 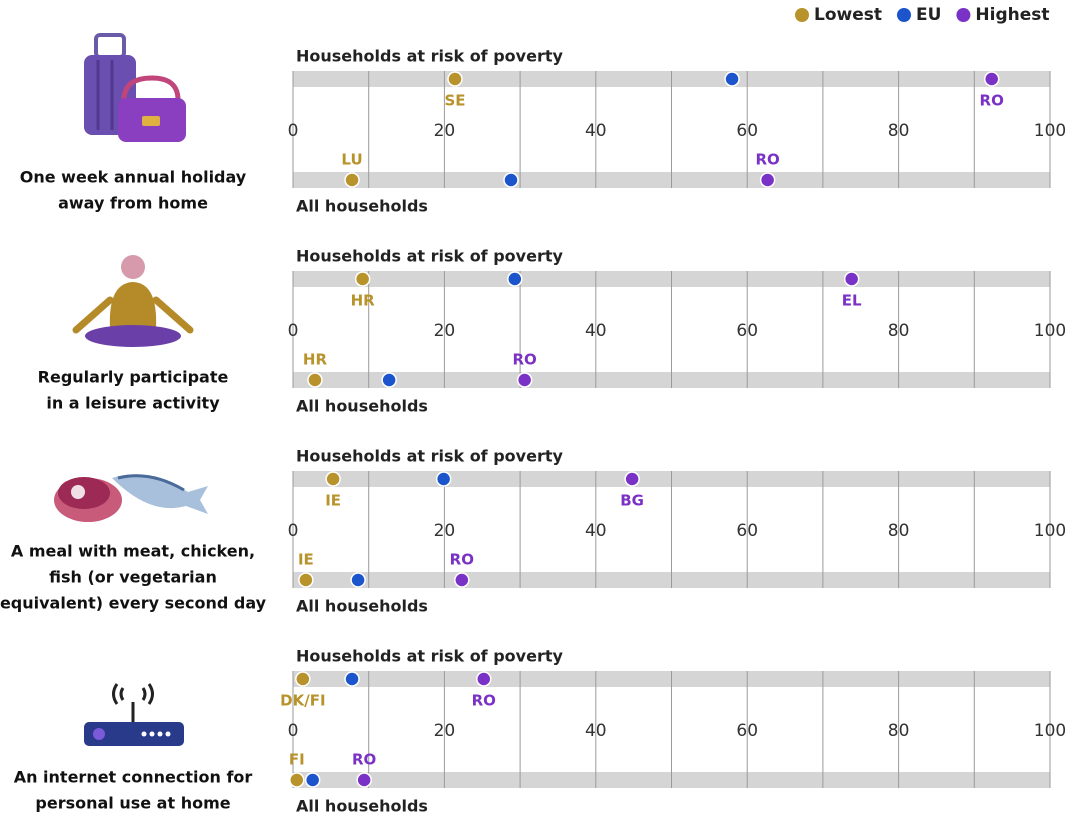 I want to click on item-label: Regularly participate, so click(x=133, y=377).